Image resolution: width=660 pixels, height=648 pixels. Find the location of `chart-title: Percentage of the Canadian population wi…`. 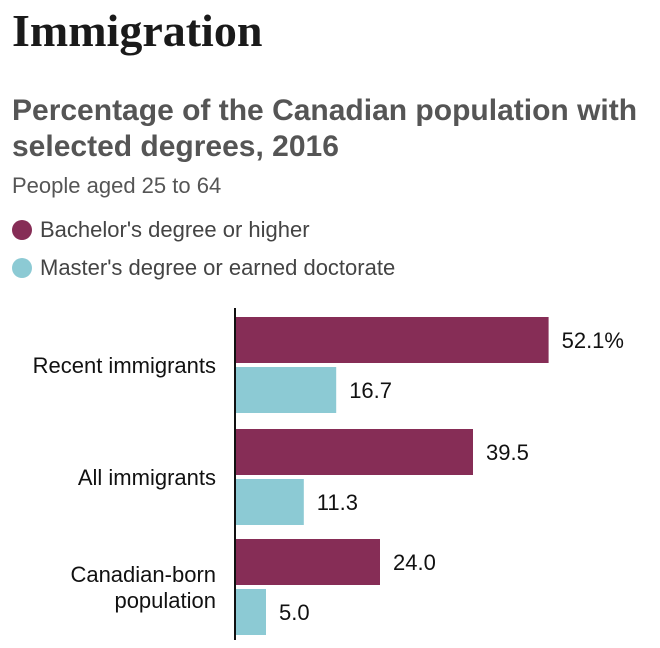

chart-title: Percentage of the Canadian population wi… is located at coordinates (325, 128).